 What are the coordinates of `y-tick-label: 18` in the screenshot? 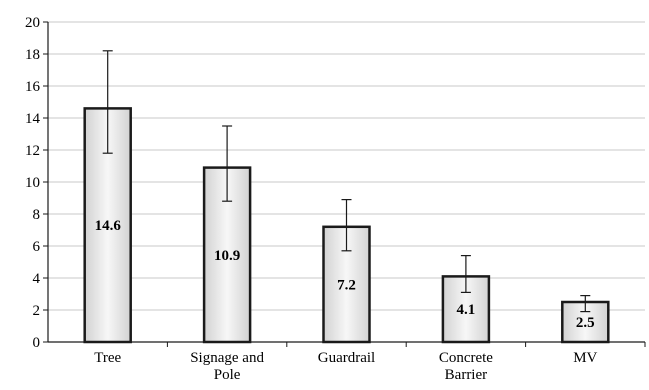 It's located at (32, 55).